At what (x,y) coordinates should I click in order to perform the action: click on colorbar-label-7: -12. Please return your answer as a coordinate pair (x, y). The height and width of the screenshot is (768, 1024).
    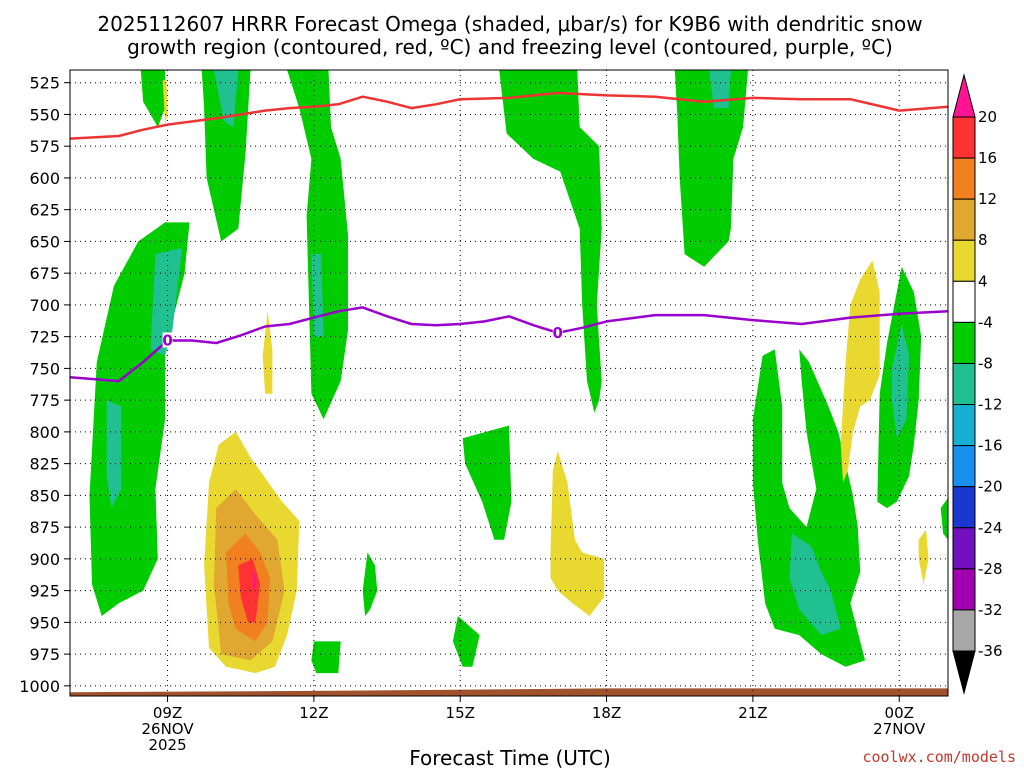
    Looking at the image, I should click on (990, 405).